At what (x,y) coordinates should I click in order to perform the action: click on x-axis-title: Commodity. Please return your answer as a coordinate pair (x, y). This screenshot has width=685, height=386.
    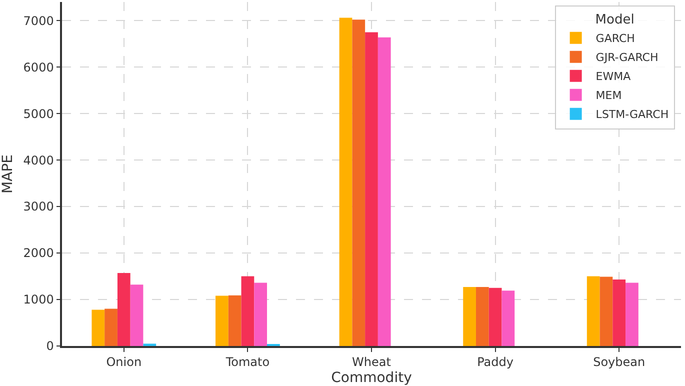
    Looking at the image, I should click on (371, 378).